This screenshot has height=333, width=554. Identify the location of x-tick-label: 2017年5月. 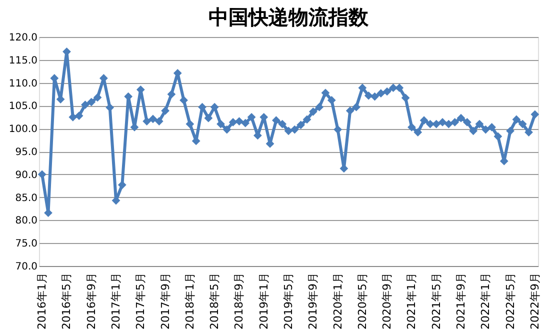
(141, 301).